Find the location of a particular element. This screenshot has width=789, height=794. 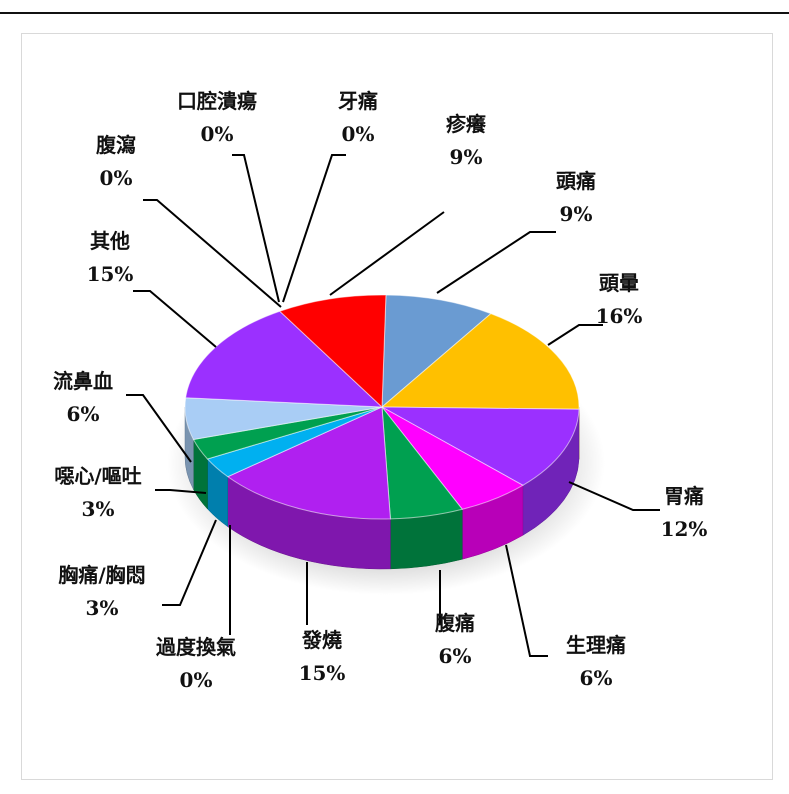

value-label: 12% is located at coordinates (684, 529).